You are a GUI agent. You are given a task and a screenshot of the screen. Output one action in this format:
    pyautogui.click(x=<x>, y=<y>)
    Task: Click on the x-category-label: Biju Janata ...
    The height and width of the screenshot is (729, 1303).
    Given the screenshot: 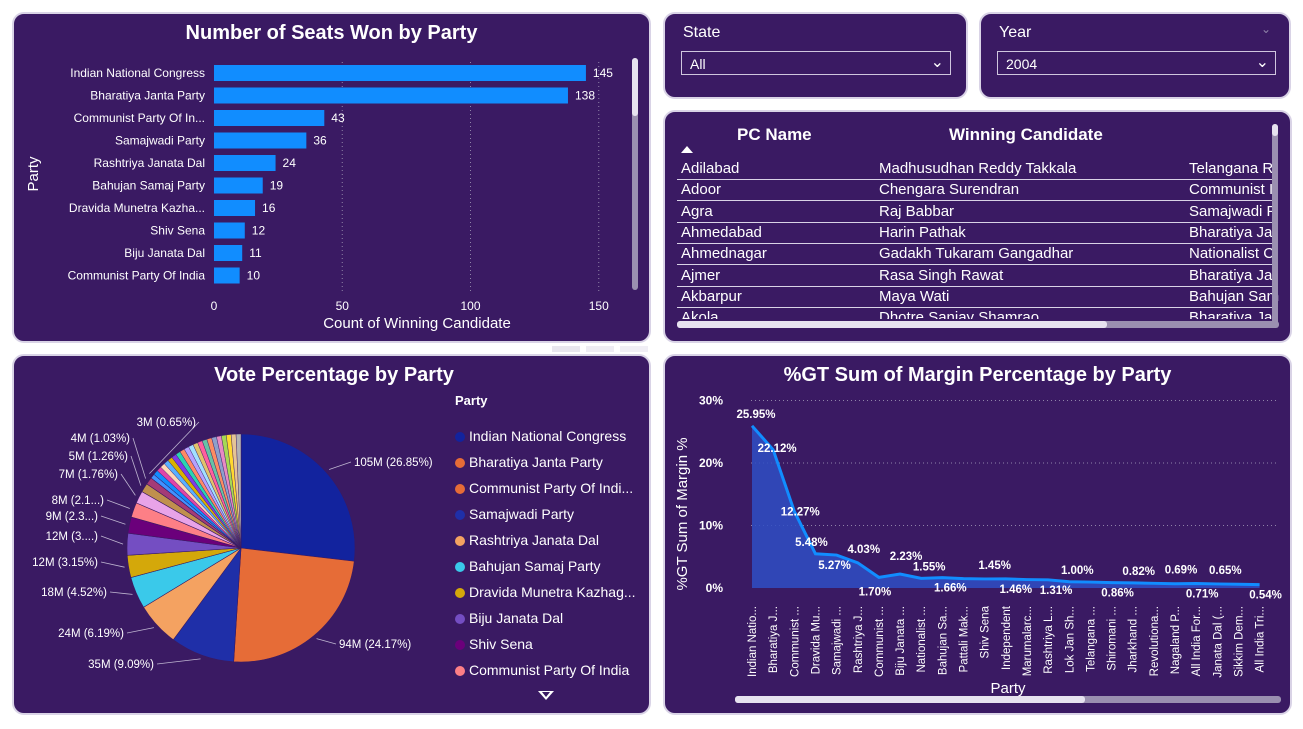 What is the action you would take?
    pyautogui.click(x=901, y=641)
    